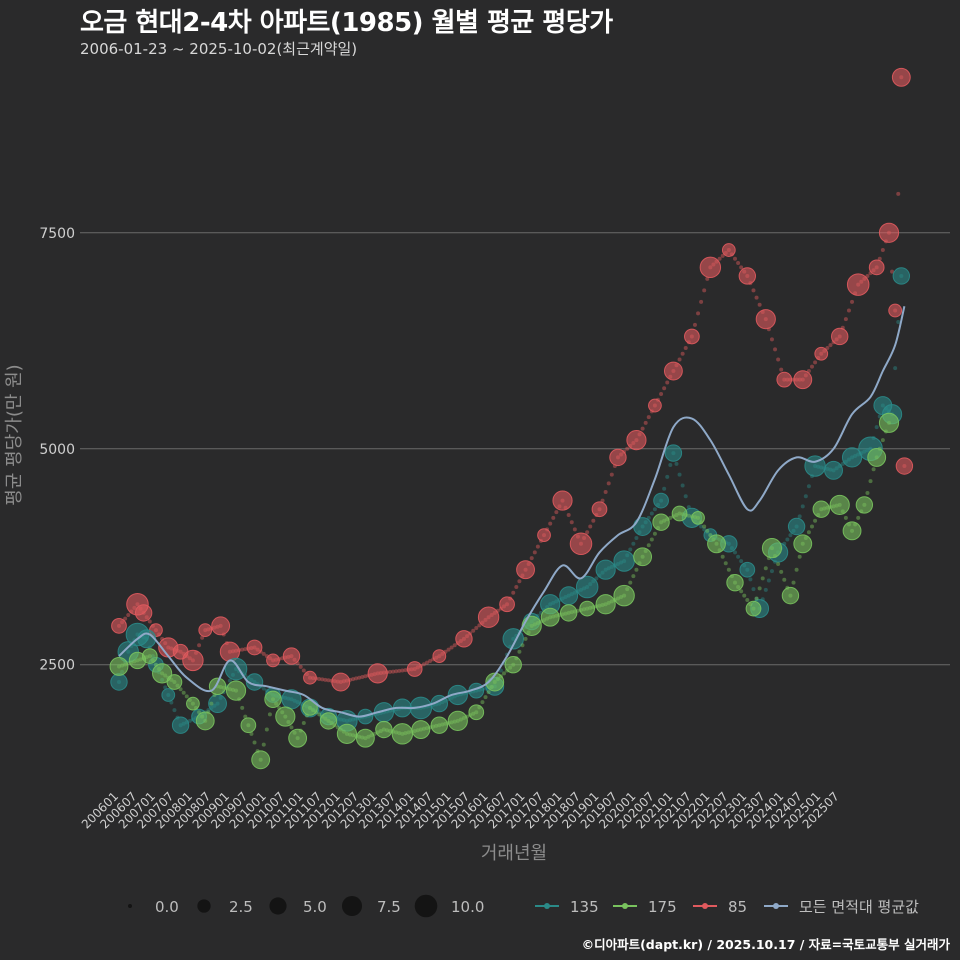  What do you see at coordinates (219, 49) in the screenshot?
I see `chart-subtitle: 2006-01-23 ~ 2025-10-02(최근계약일)` at bounding box center [219, 49].